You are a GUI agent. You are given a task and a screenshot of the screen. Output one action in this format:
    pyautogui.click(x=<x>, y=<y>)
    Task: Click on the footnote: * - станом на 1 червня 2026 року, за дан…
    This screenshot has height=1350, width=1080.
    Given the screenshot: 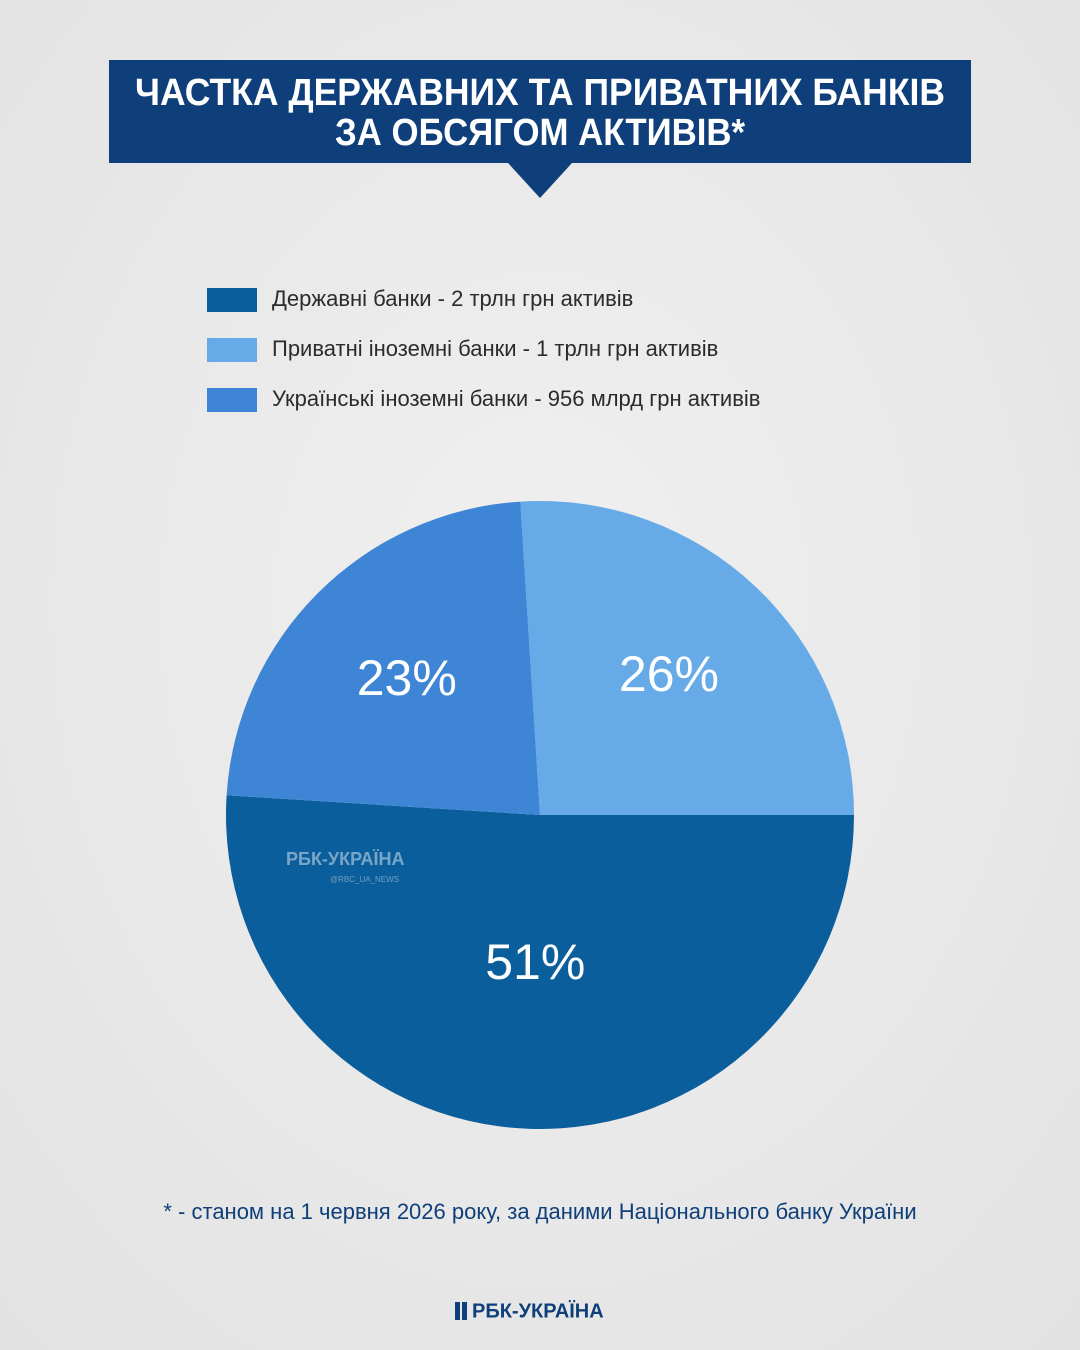 What is the action you would take?
    pyautogui.click(x=539, y=1211)
    